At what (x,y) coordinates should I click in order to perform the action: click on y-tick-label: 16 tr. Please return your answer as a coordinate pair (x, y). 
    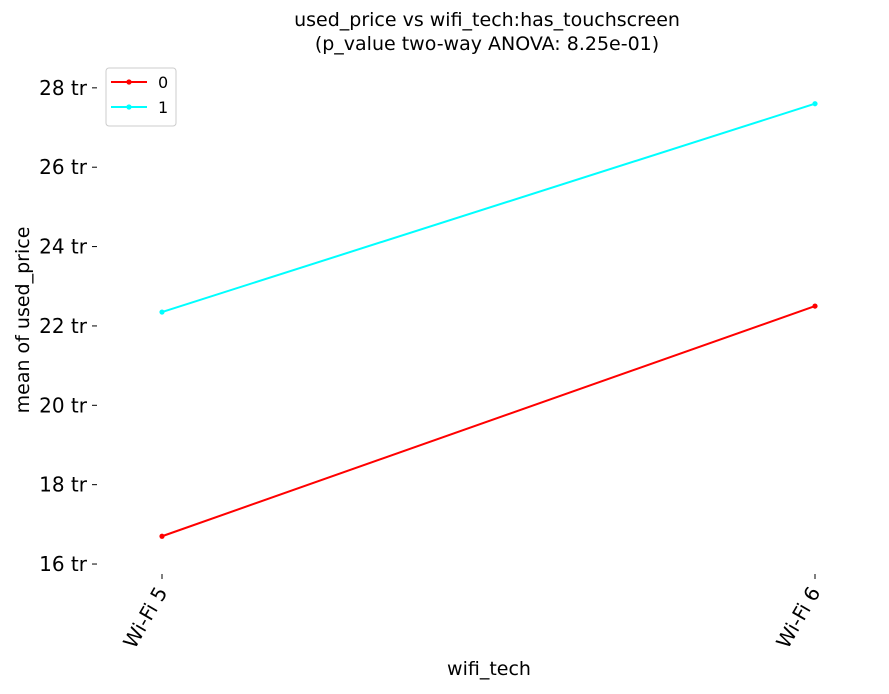
    Looking at the image, I should click on (63, 564).